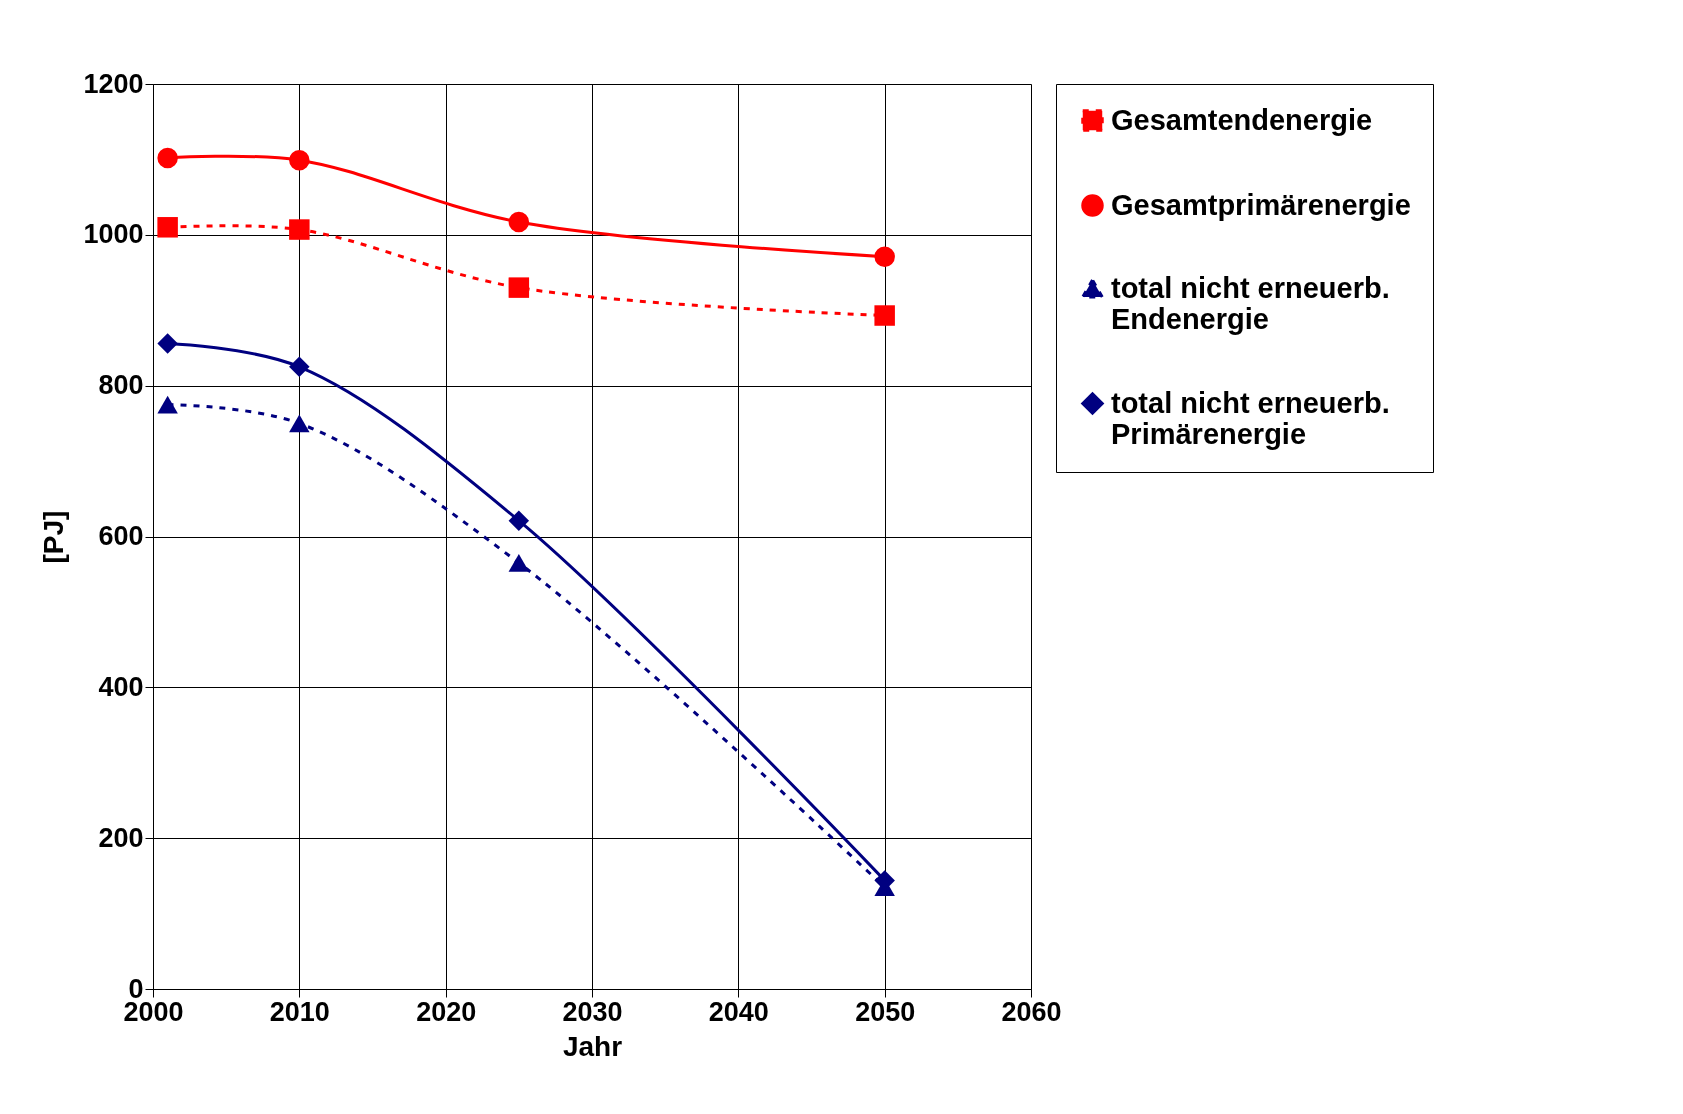 The height and width of the screenshot is (1114, 1683). What do you see at coordinates (738, 1011) in the screenshot?
I see `x-tick-label: 2040` at bounding box center [738, 1011].